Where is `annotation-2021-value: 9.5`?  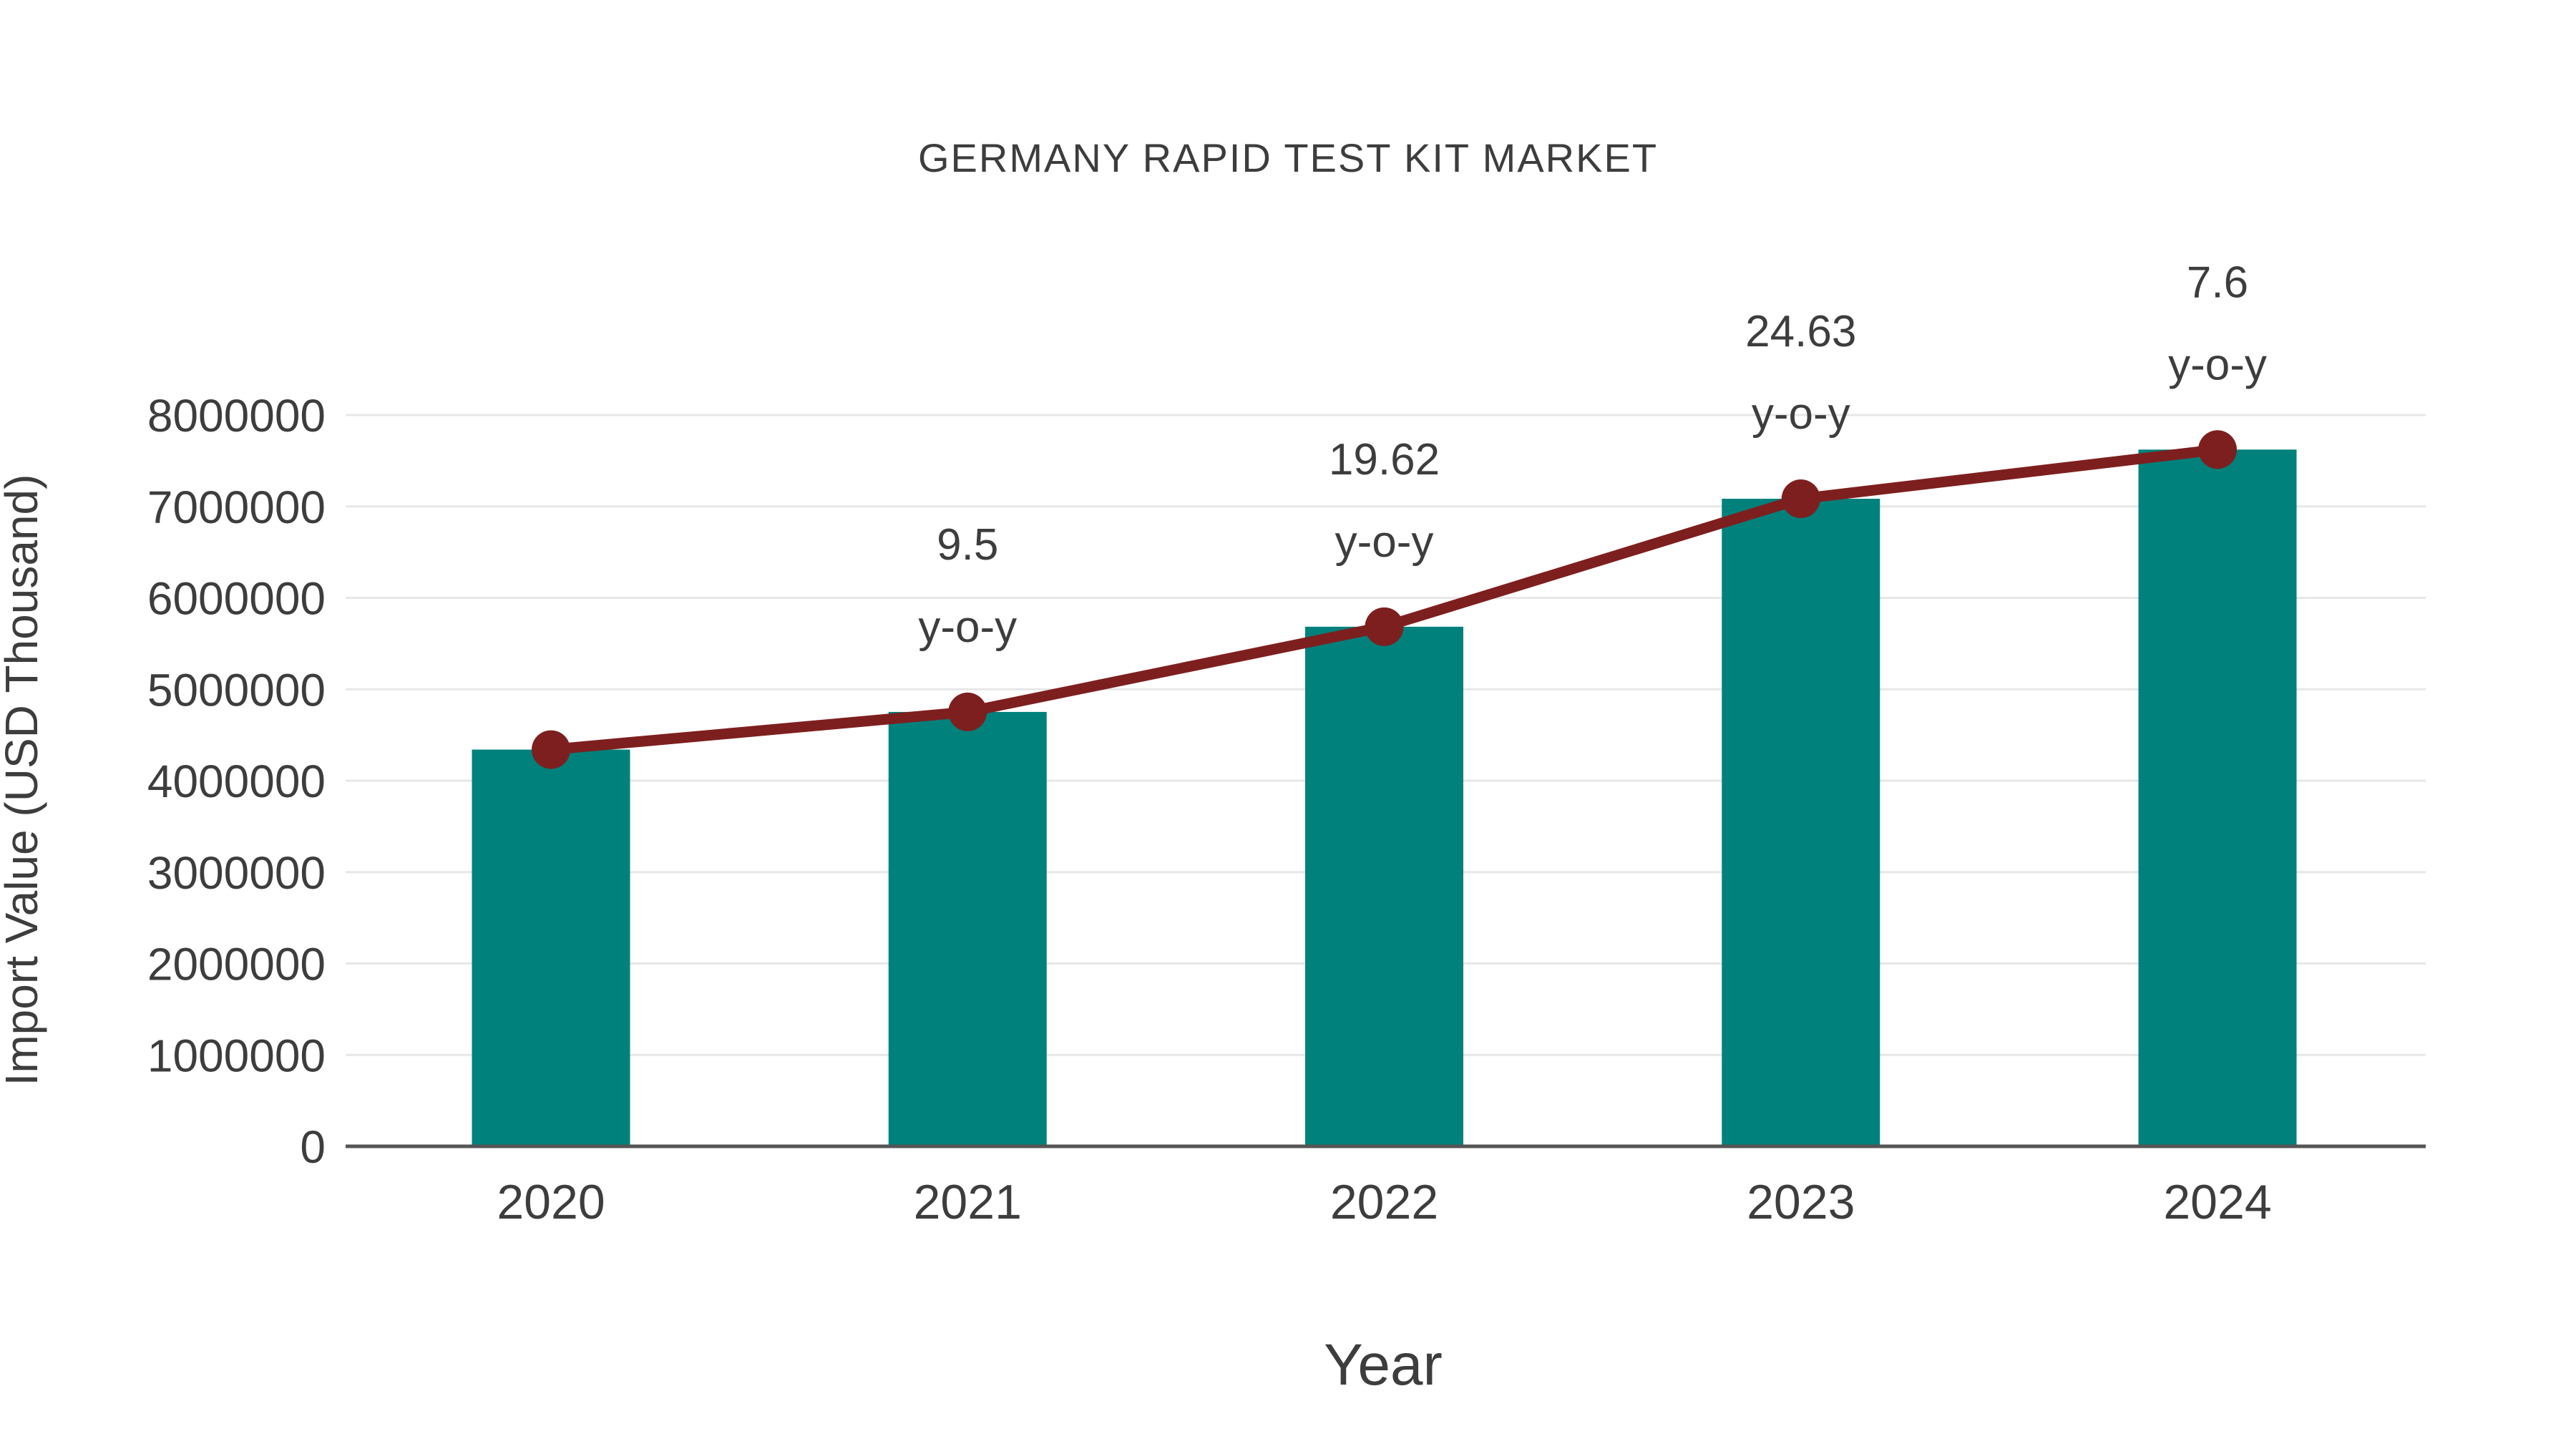 annotation-2021-value: 9.5 is located at coordinates (967, 545).